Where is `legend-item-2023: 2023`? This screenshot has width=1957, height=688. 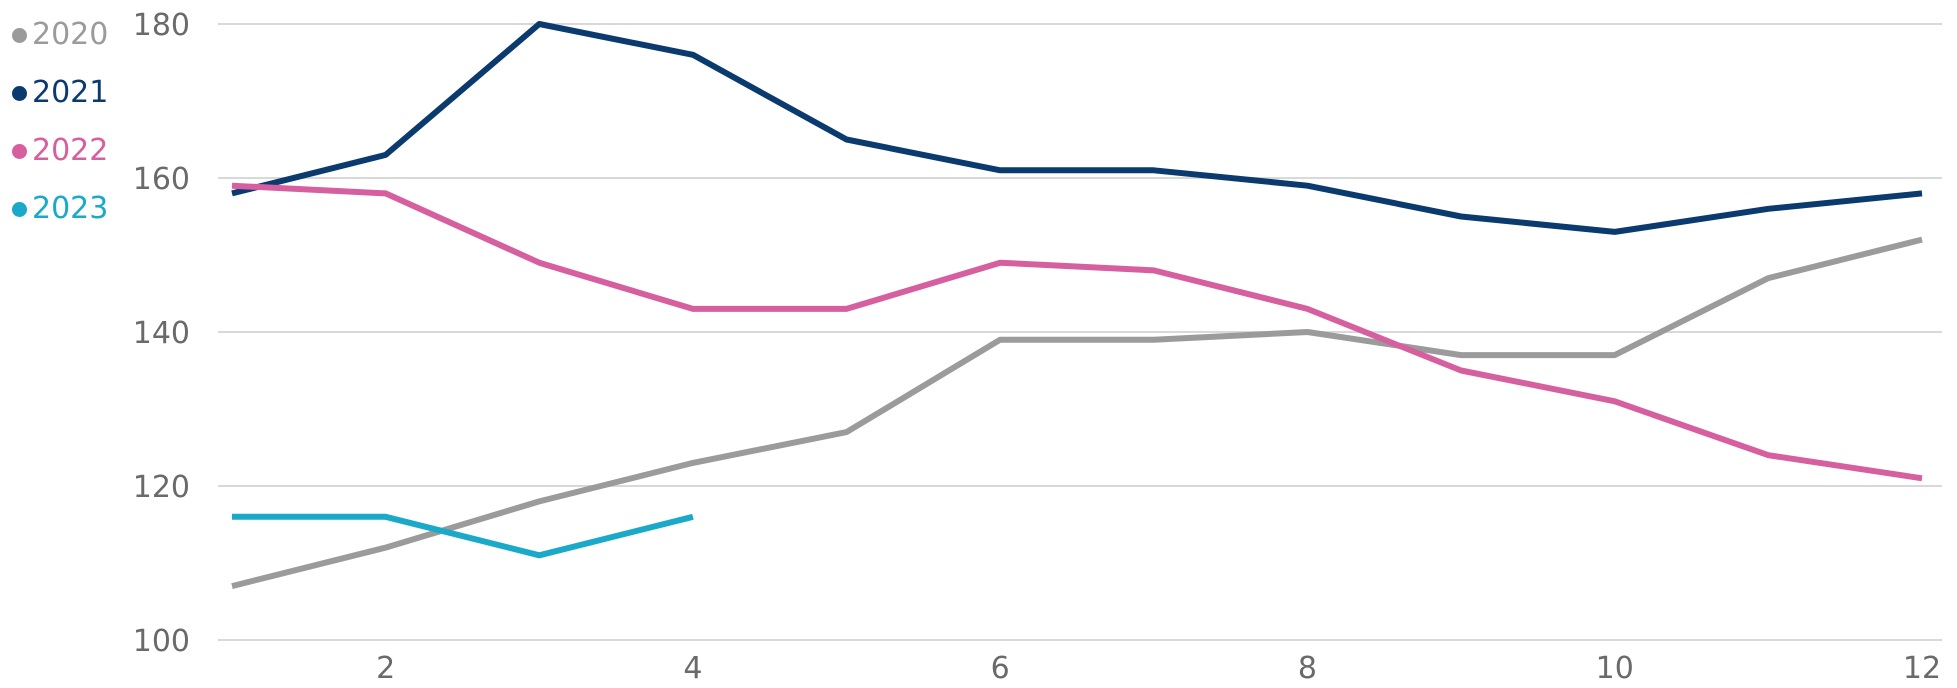
legend-item-2023: 2023 is located at coordinates (60, 209).